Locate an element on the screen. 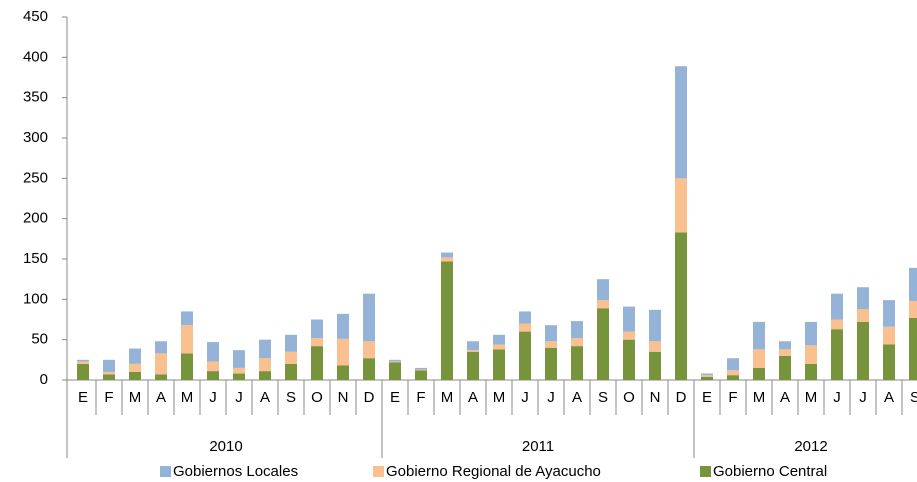  y-tick-label: 50 is located at coordinates (39, 339).